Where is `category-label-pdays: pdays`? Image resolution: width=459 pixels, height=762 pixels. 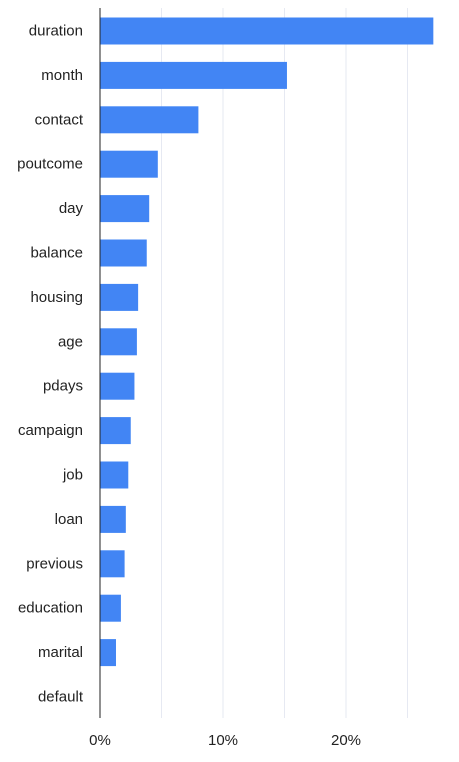
category-label-pdays: pdays is located at coordinates (63, 386).